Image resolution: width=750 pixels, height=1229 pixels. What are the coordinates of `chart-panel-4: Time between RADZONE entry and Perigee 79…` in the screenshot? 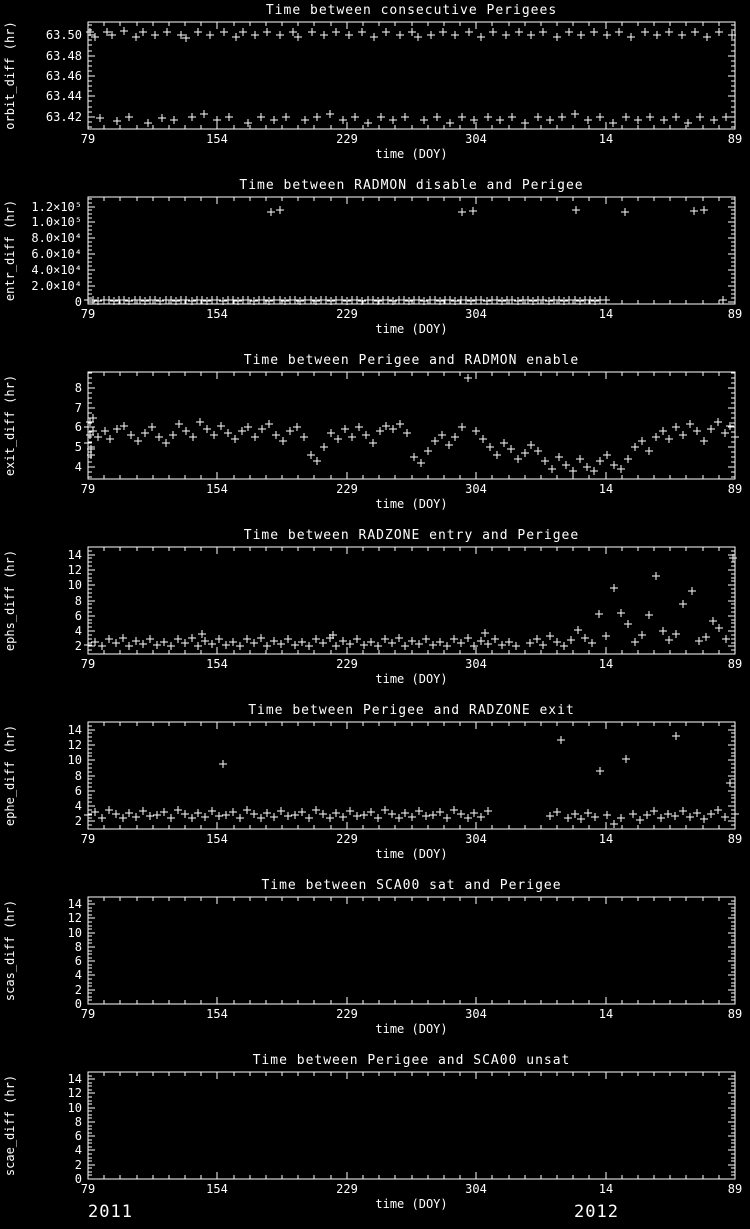 It's located at (375, 612).